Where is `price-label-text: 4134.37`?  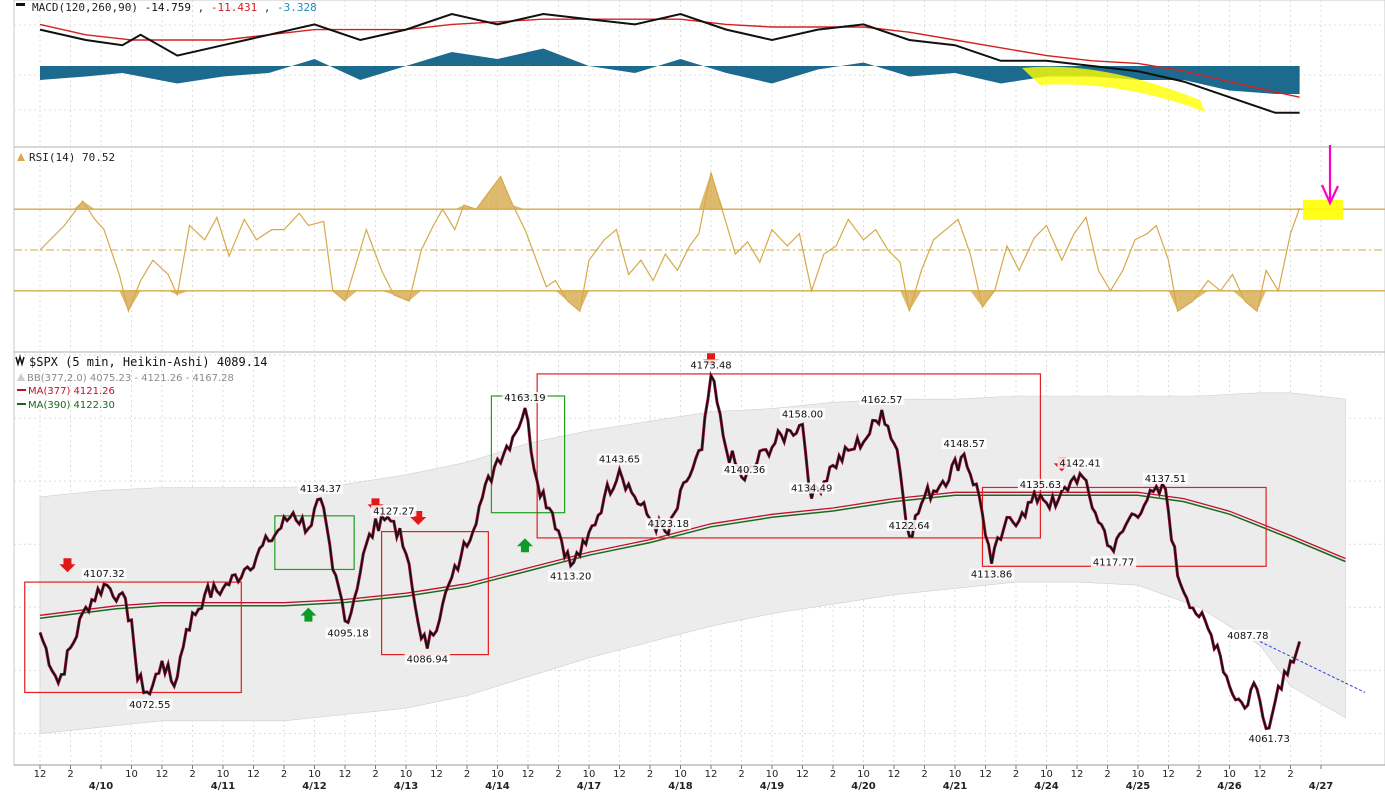 price-label-text: 4134.37 is located at coordinates (320, 489).